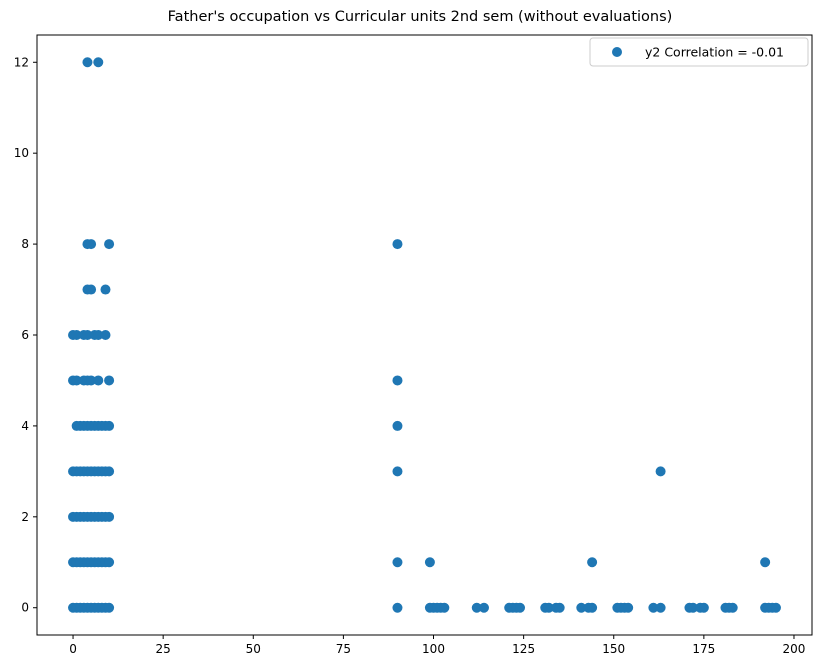  What do you see at coordinates (714, 52) in the screenshot?
I see `legend-label: y2 Correlation = -0.01` at bounding box center [714, 52].